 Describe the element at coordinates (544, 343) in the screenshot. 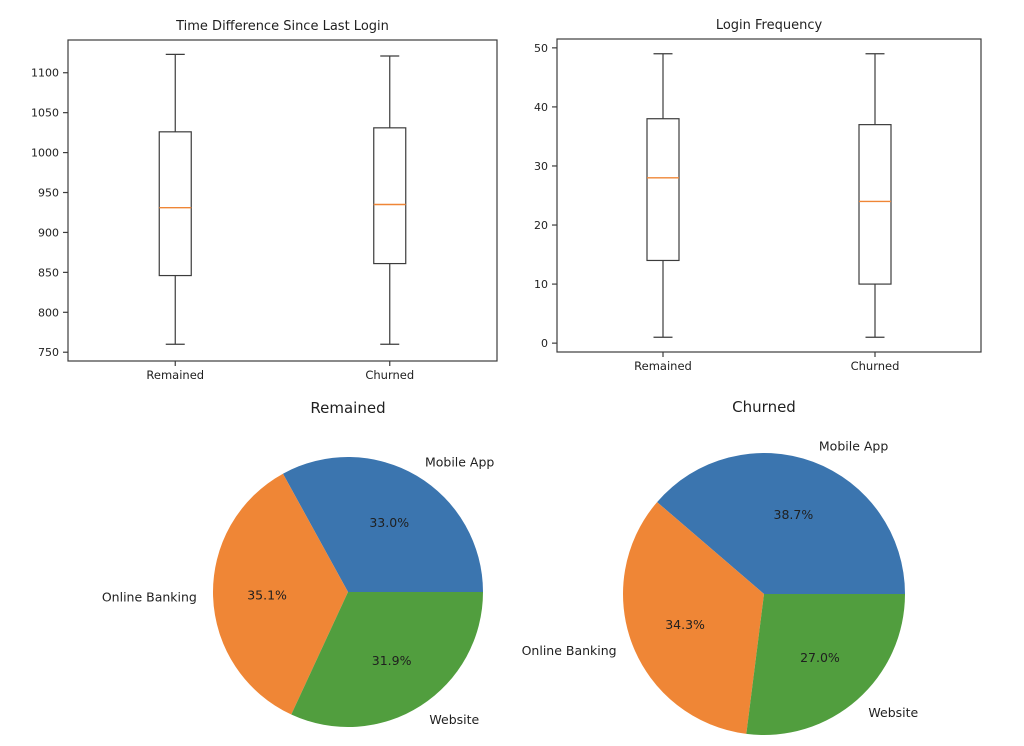

I see `y-tick-label: 0` at that location.